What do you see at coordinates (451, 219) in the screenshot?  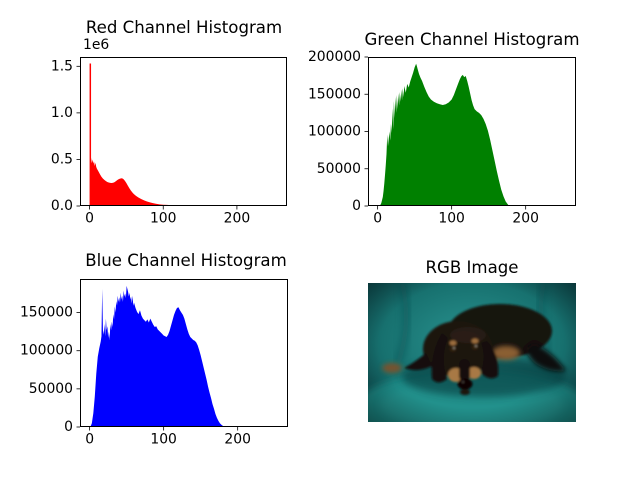 I see `green-x-tick-label: 100` at bounding box center [451, 219].